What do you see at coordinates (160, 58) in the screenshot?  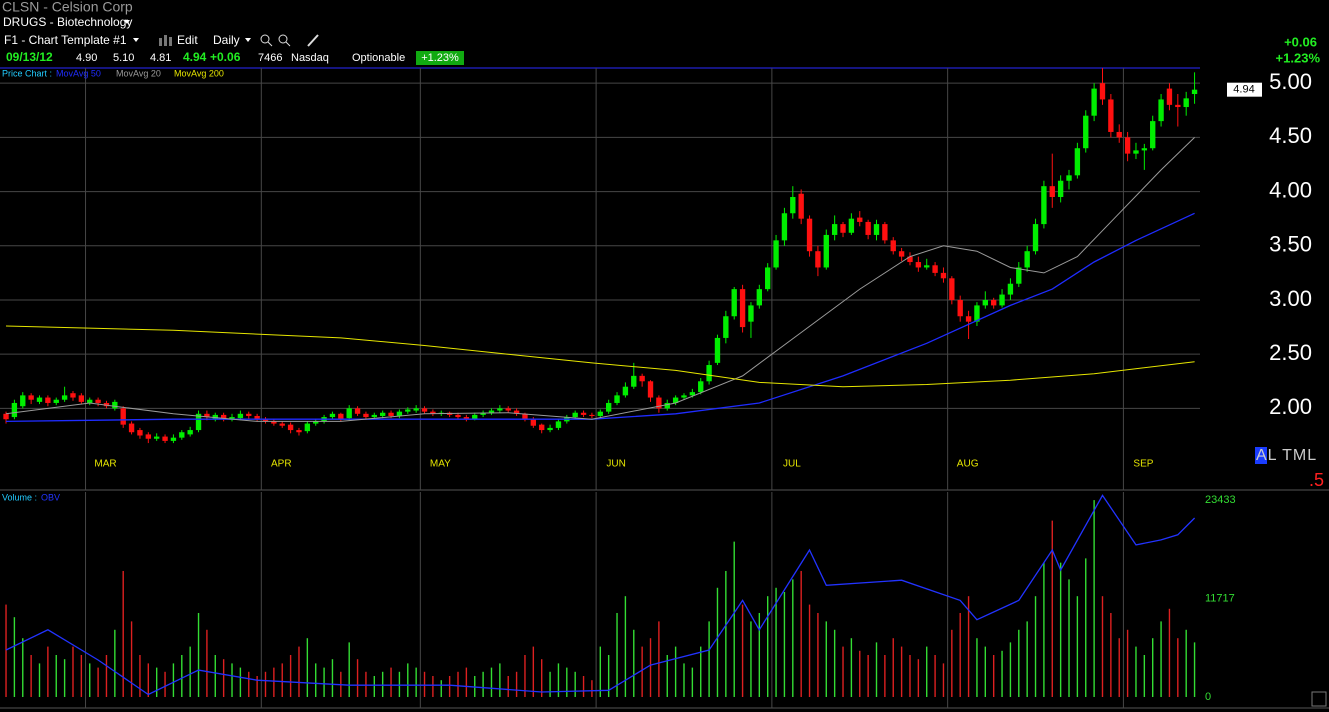 I see `quote-low: 4.81` at bounding box center [160, 58].